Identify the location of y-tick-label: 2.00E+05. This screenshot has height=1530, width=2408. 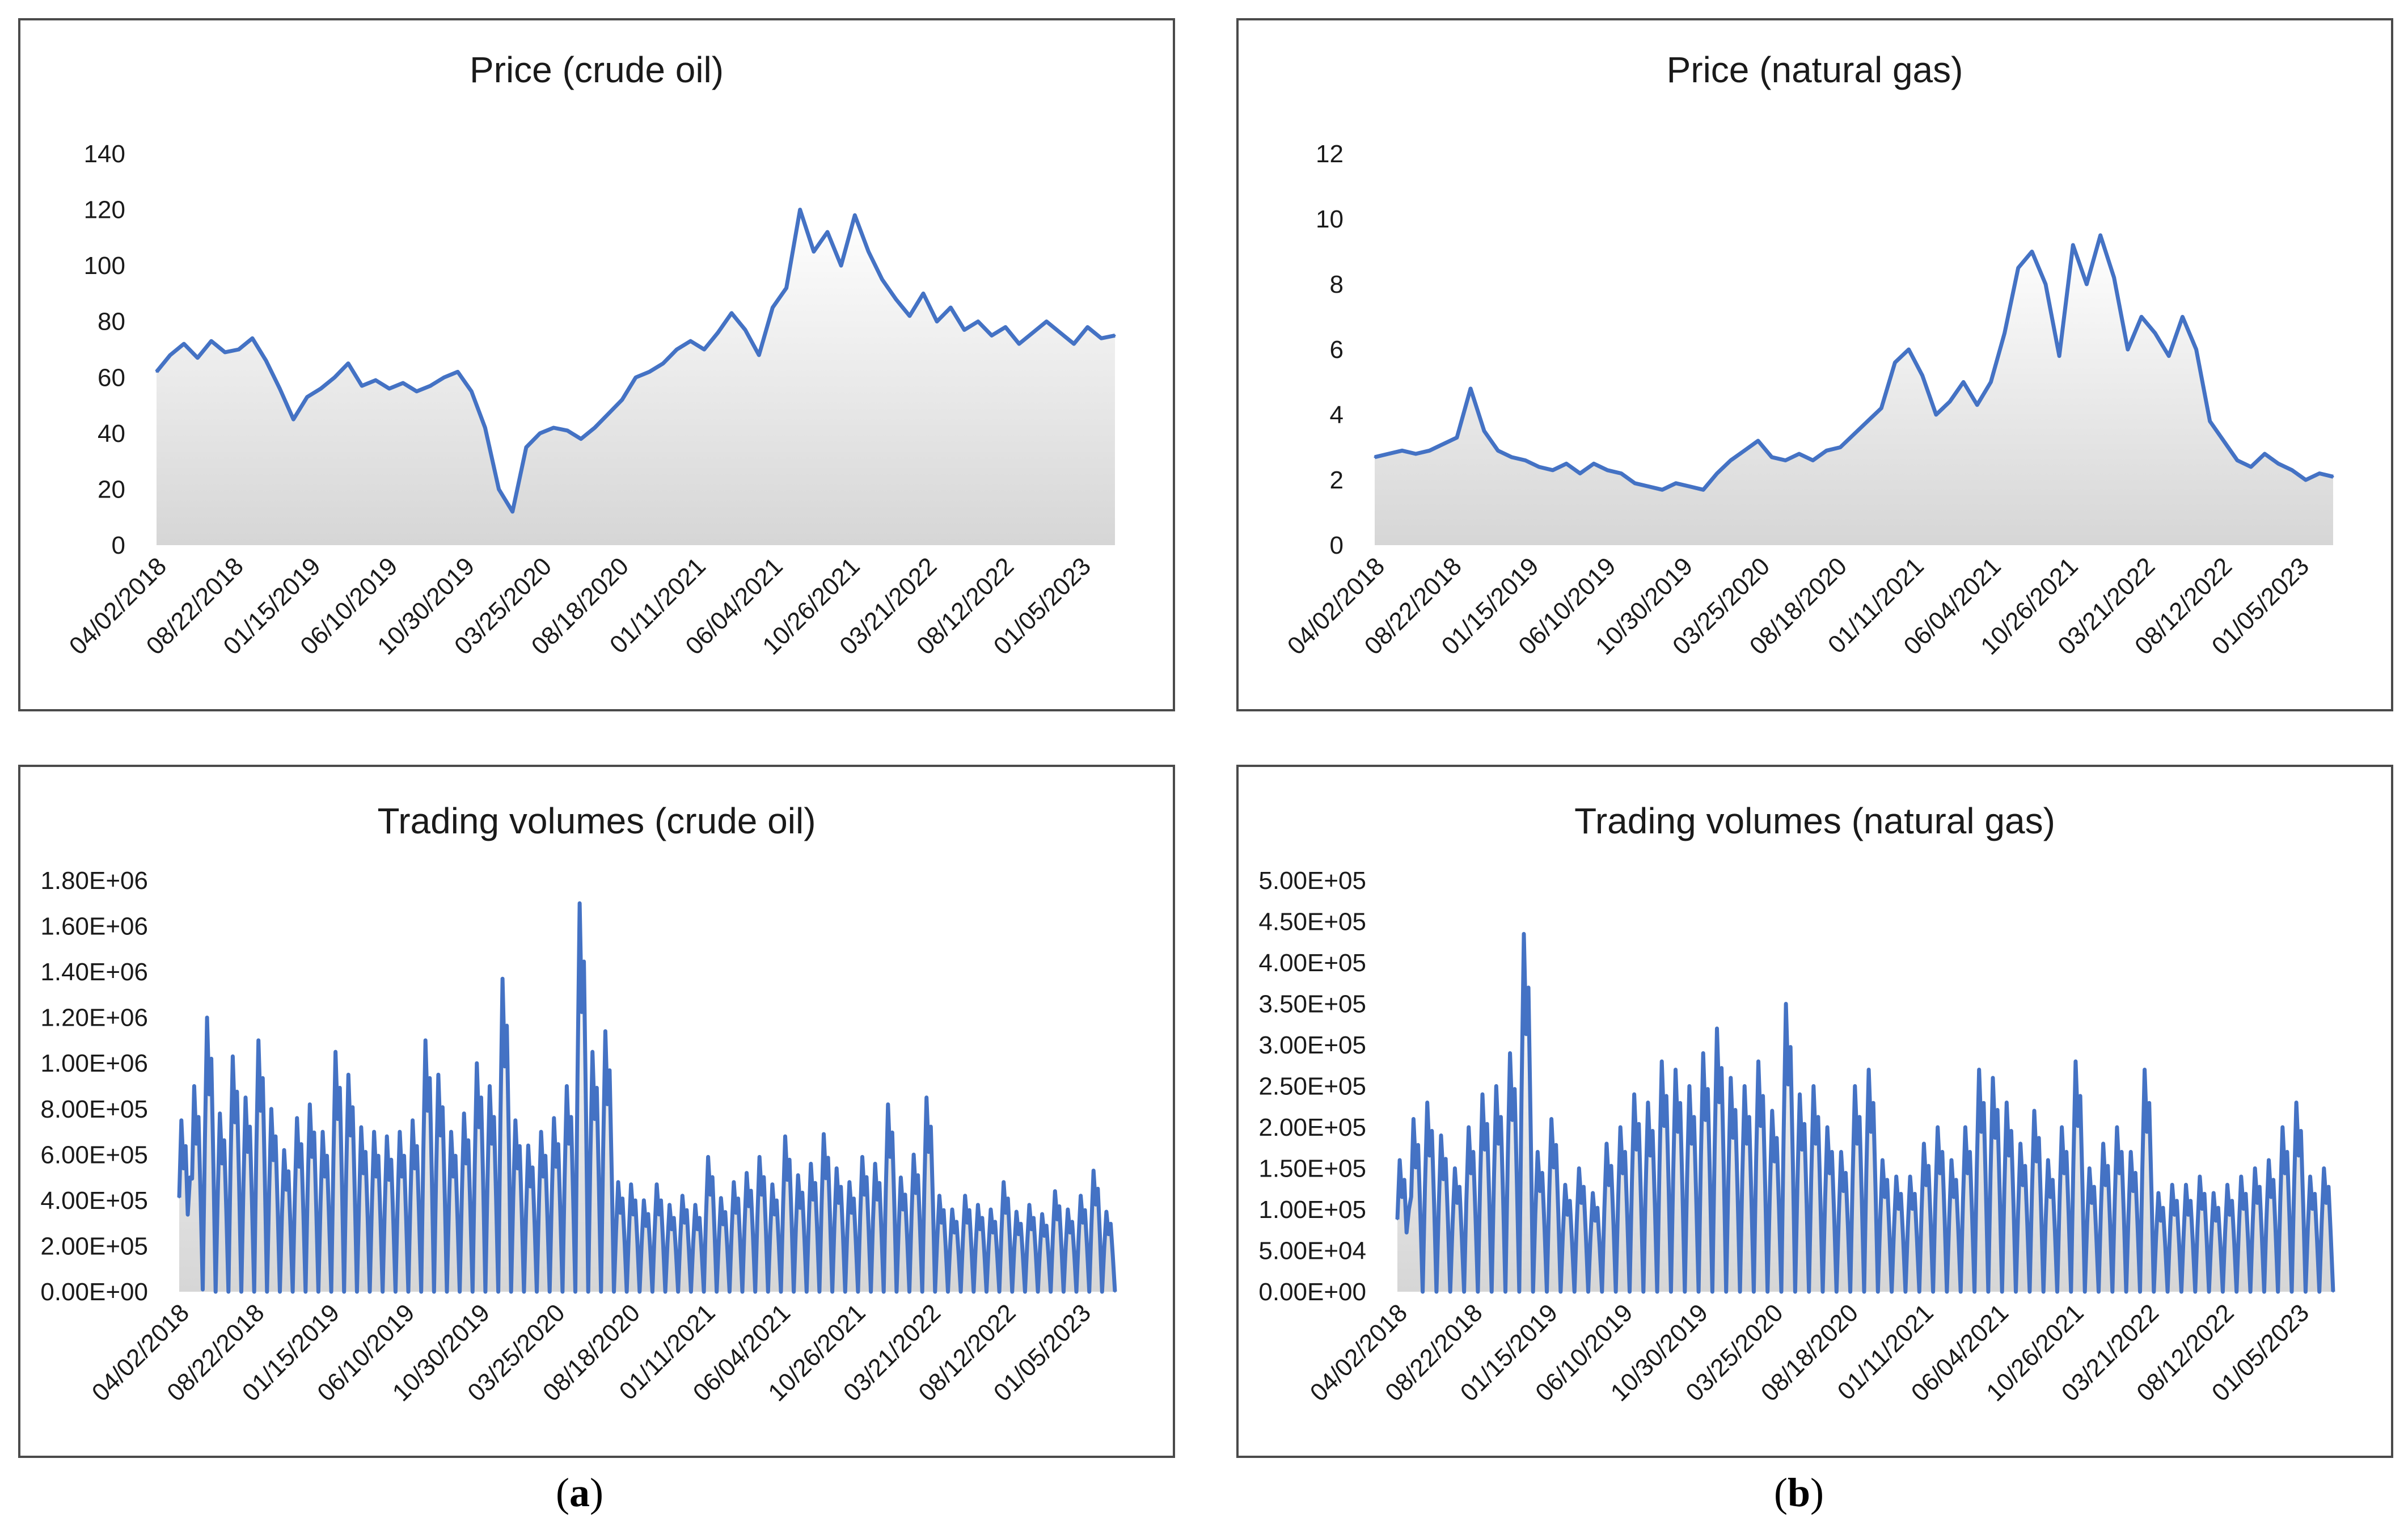
(94, 1246).